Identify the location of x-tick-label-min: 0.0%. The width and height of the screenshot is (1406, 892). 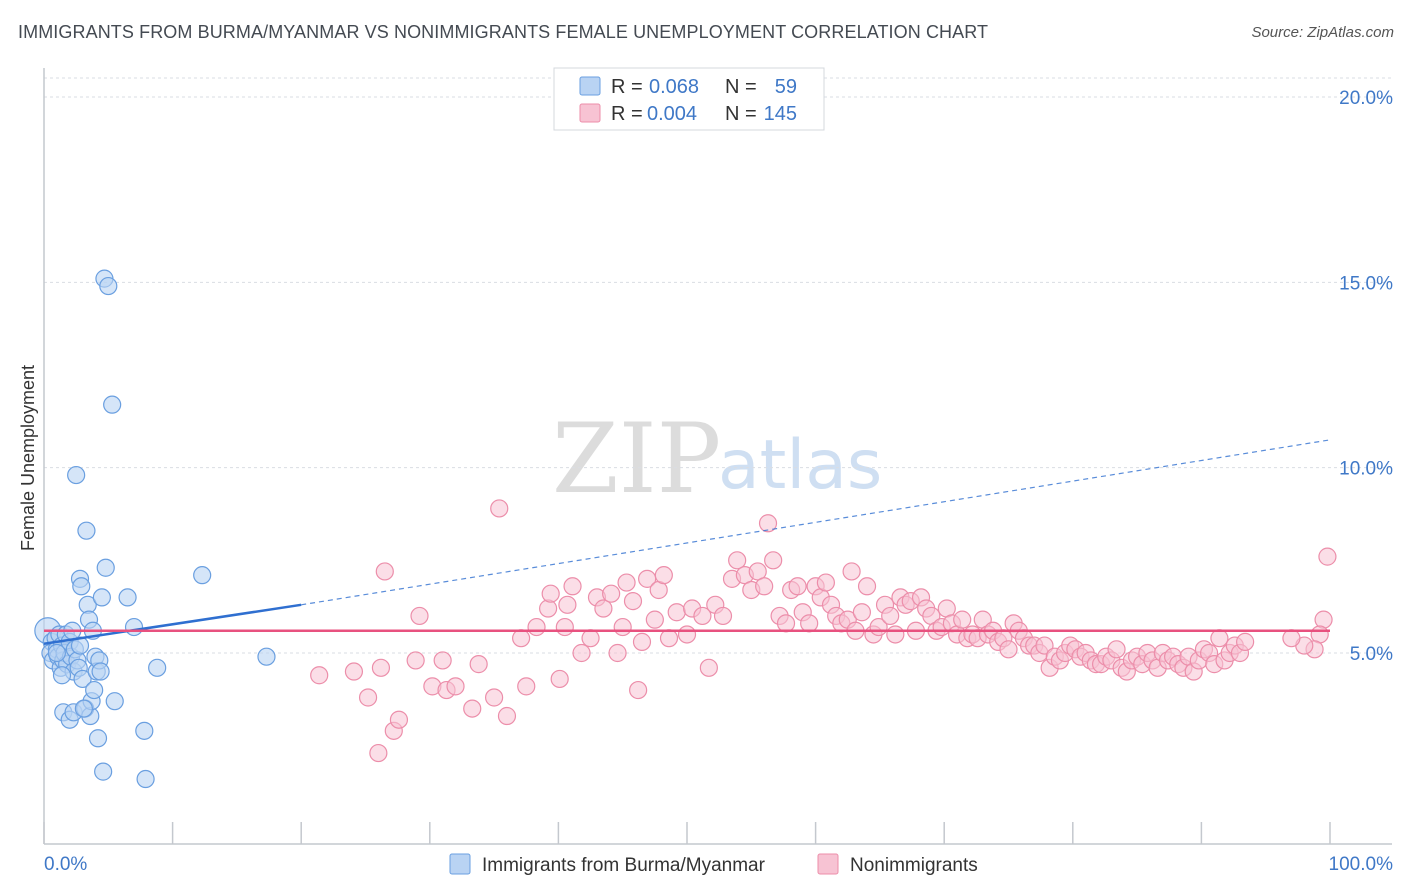
(65, 864).